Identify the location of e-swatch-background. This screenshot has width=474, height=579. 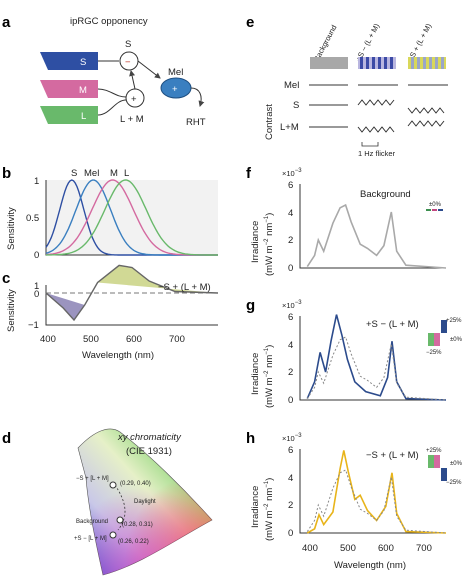
(329, 63).